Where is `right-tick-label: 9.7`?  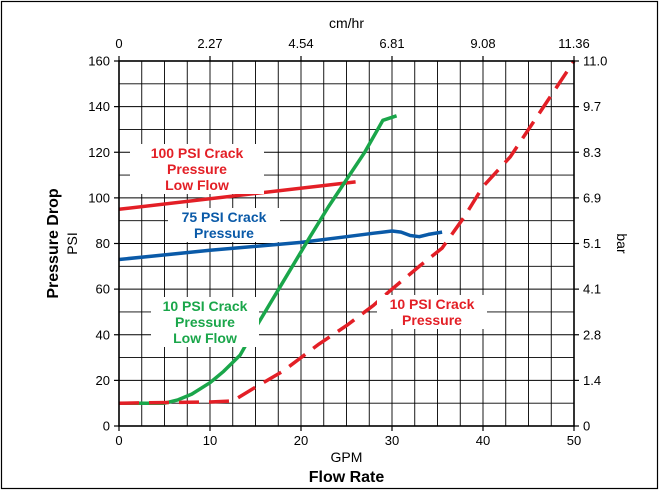
right-tick-label: 9.7 is located at coordinates (592, 106).